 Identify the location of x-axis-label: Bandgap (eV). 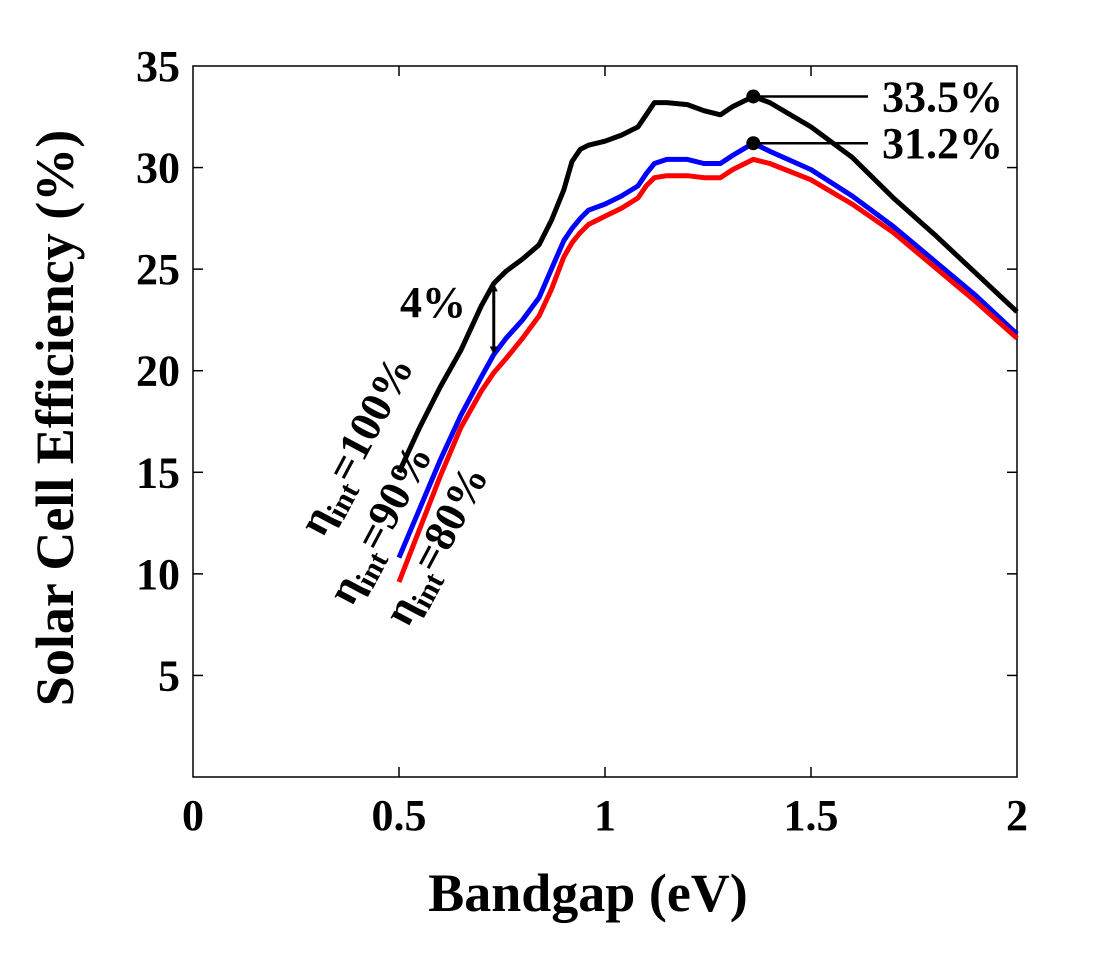
(588, 893).